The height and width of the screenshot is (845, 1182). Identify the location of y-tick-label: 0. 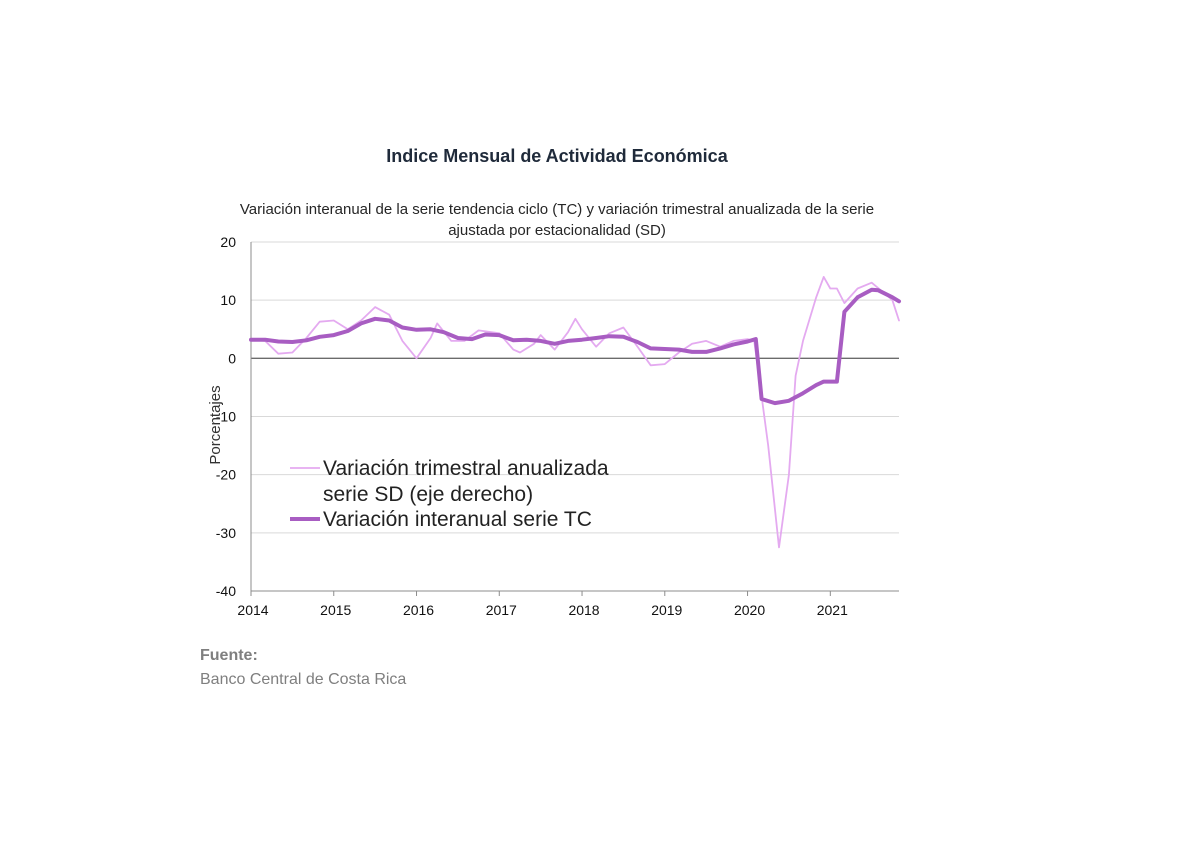
(232, 358).